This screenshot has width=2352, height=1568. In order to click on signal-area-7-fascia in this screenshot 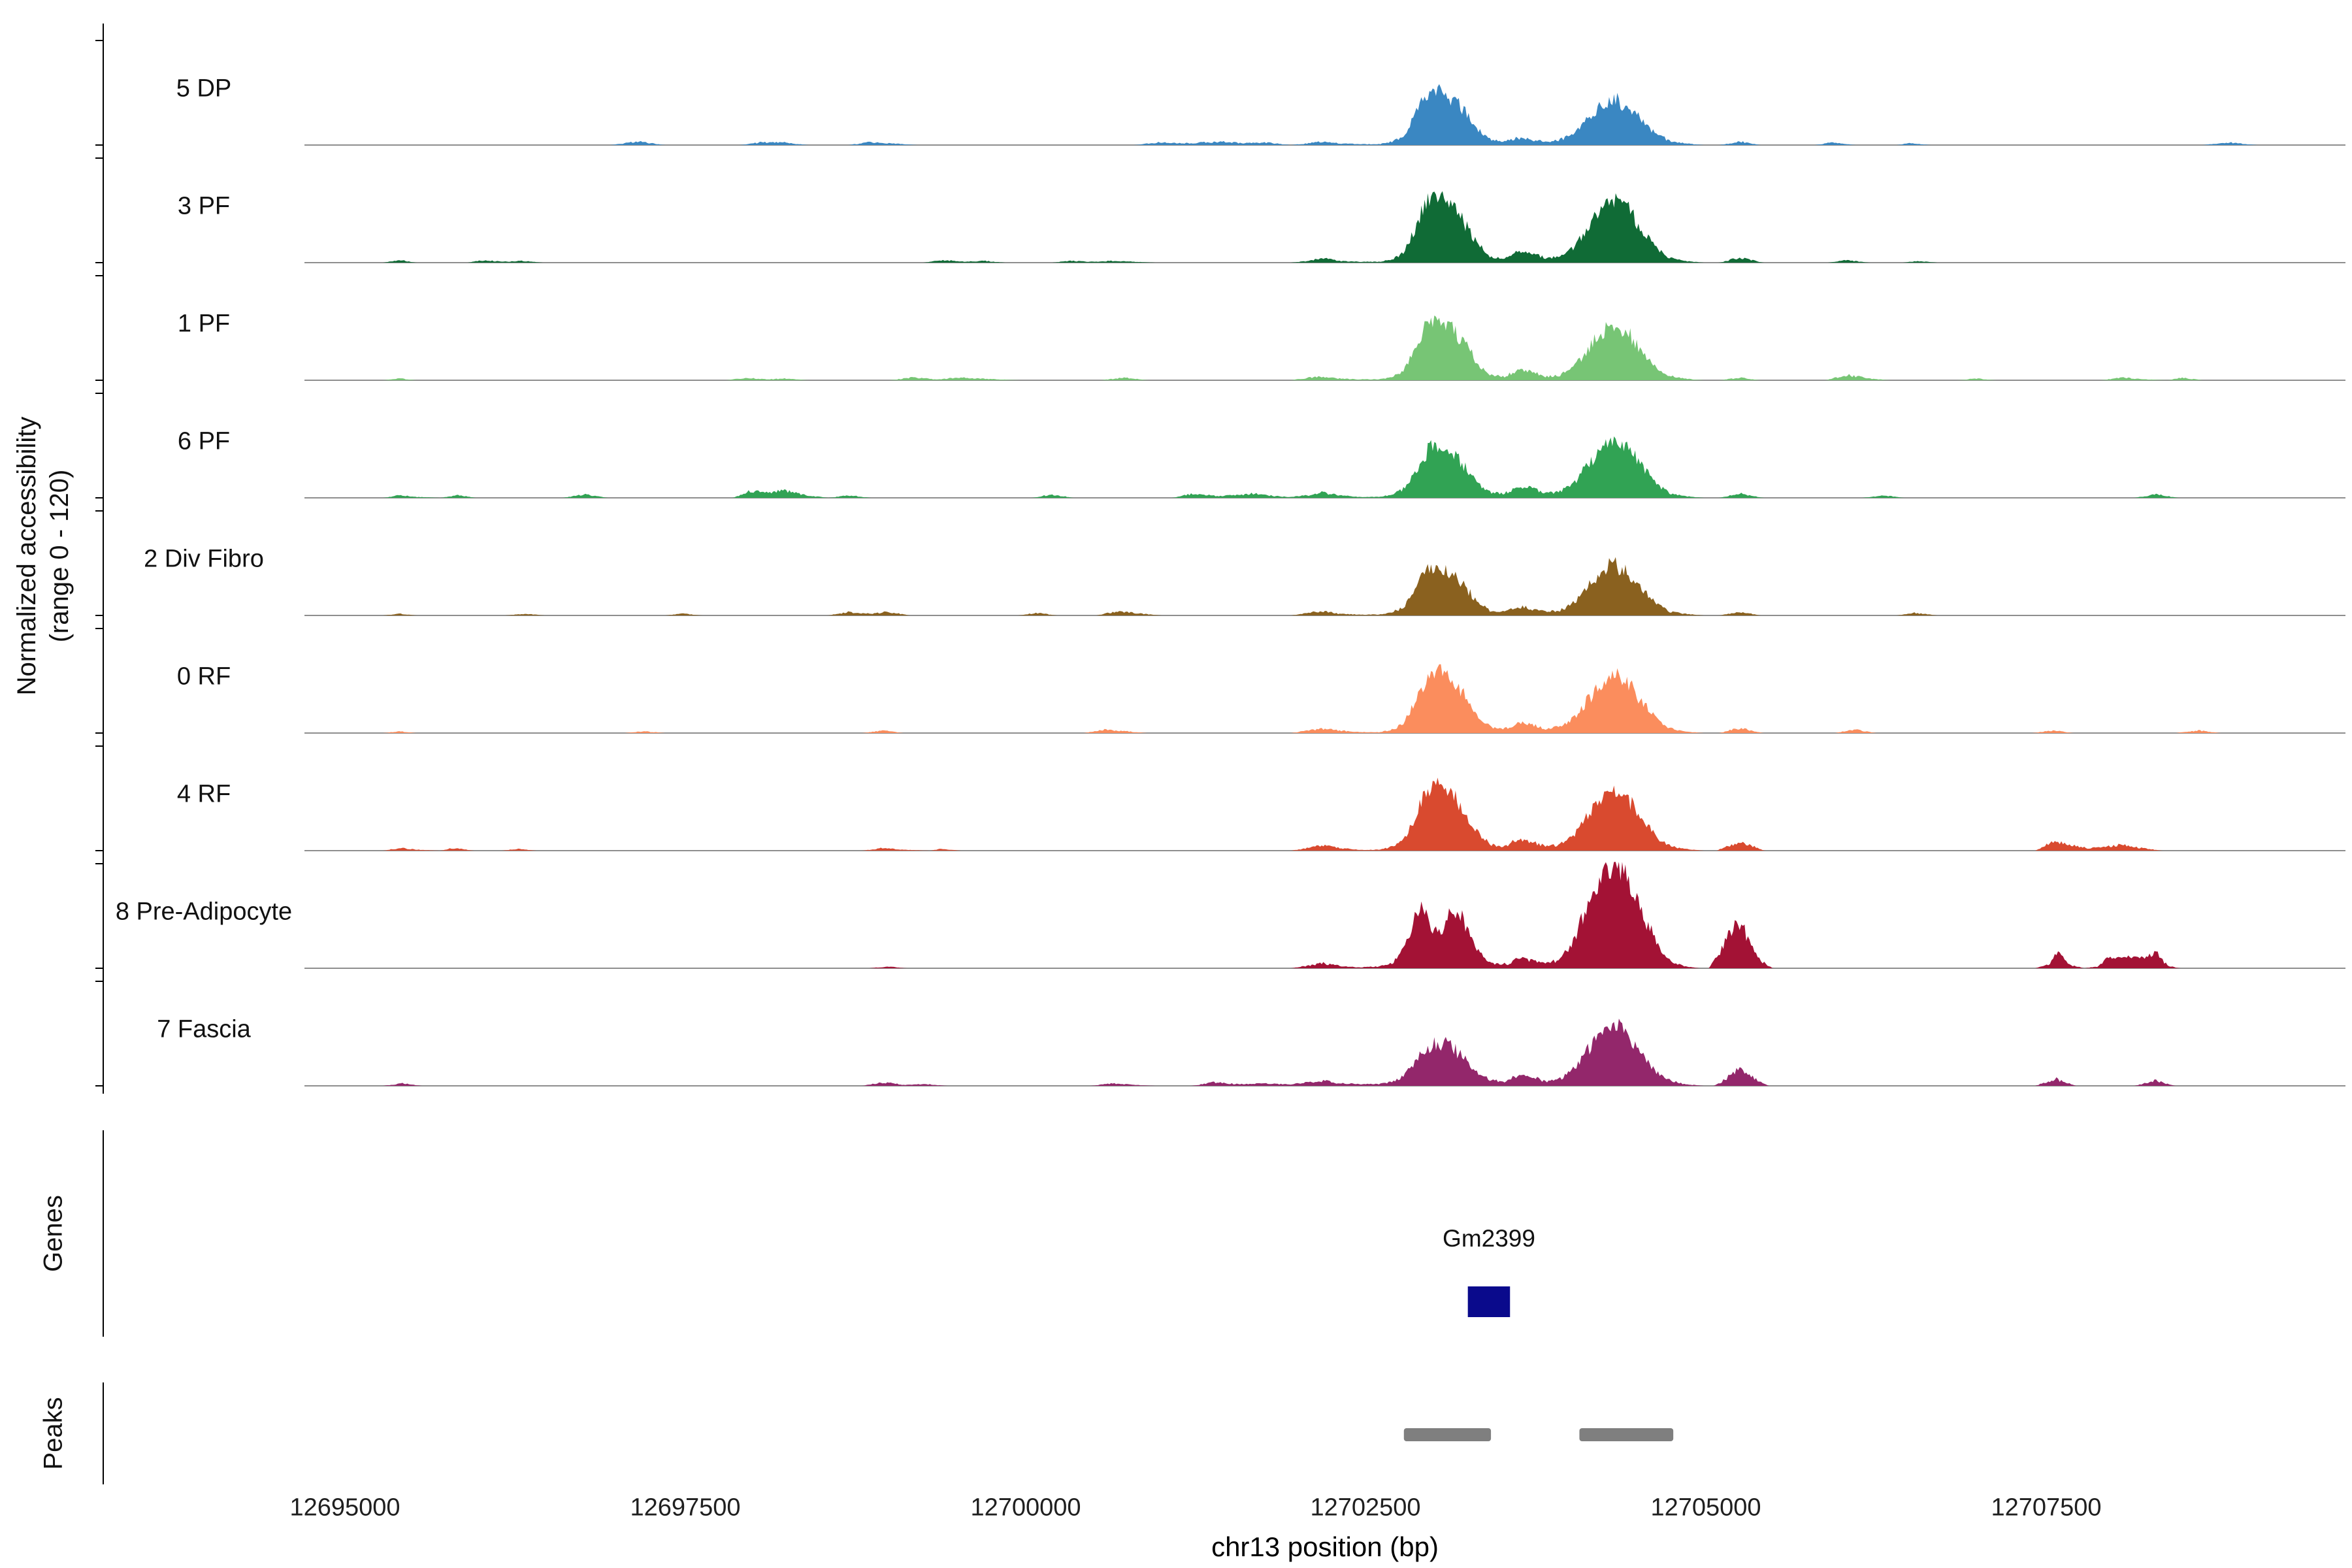, I will do `click(1324, 1052)`.